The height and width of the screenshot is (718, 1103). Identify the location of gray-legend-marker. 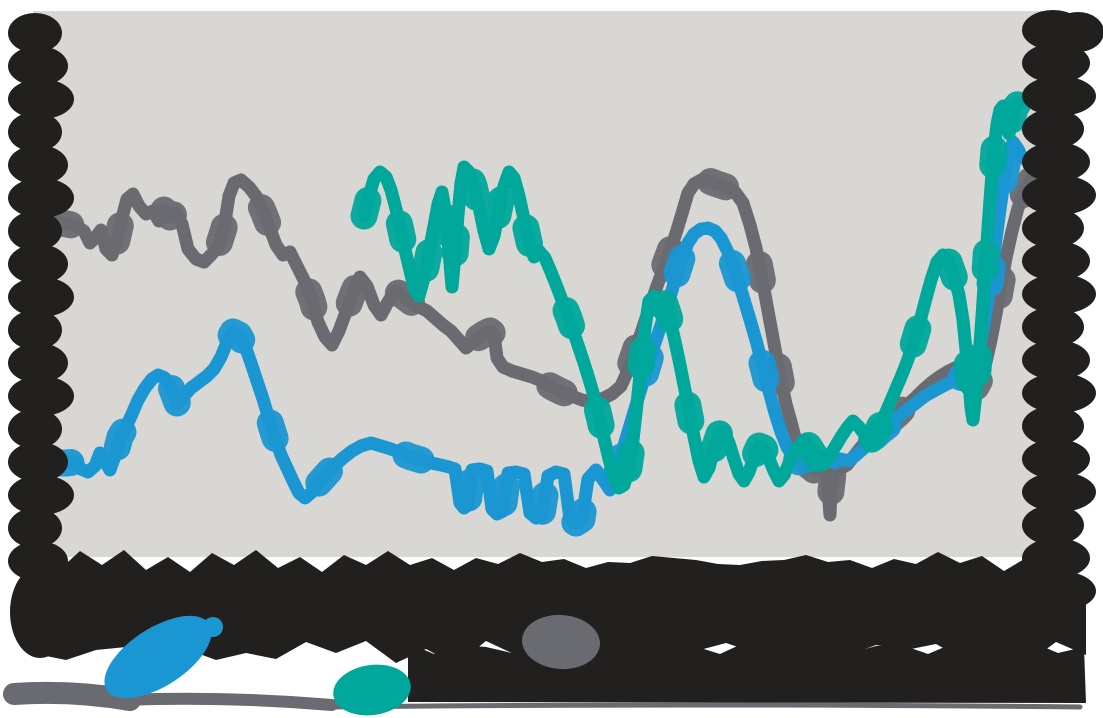
(561, 642).